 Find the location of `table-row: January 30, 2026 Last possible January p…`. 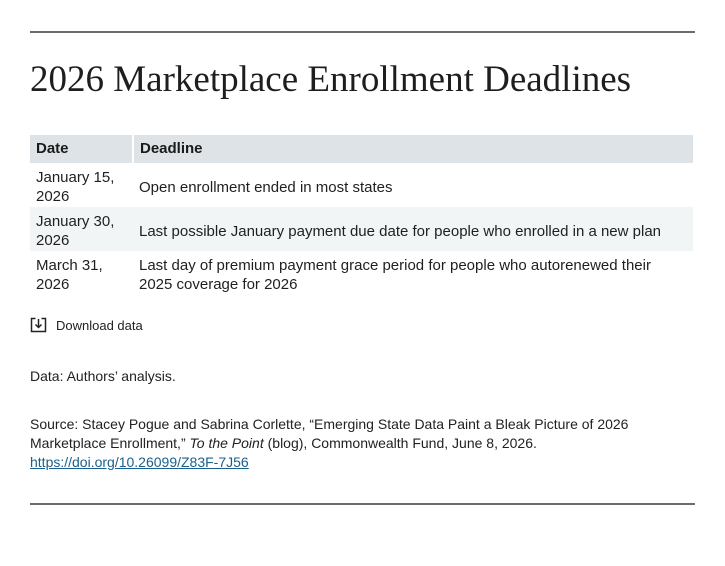

table-row: January 30, 2026 Last possible January p… is located at coordinates (361, 229).